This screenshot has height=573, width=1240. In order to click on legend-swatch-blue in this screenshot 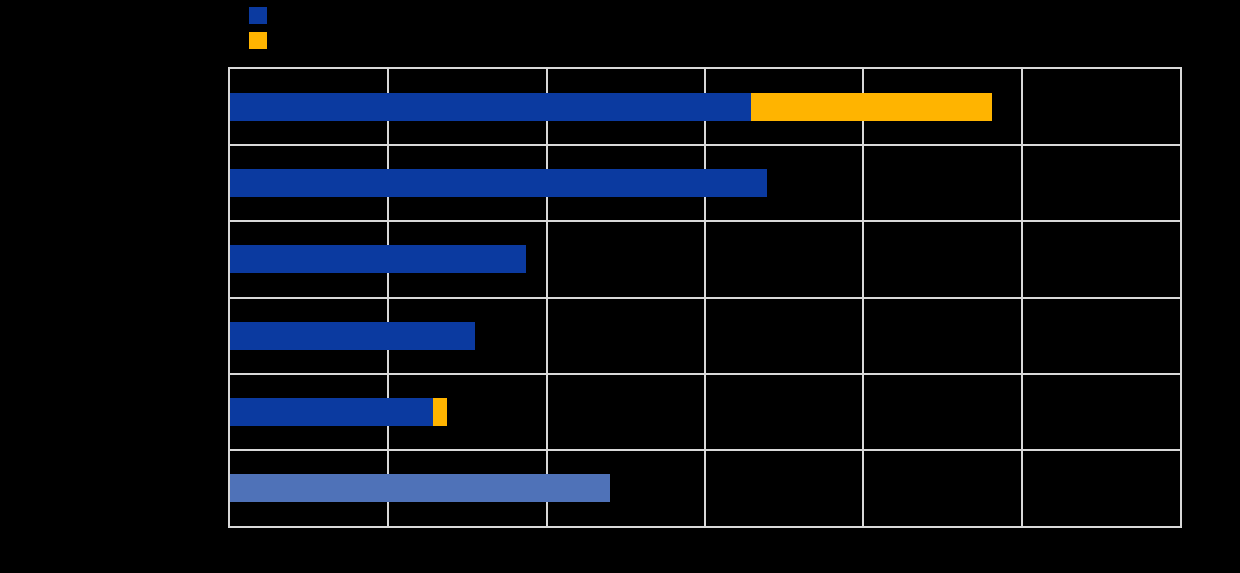, I will do `click(258, 15)`.